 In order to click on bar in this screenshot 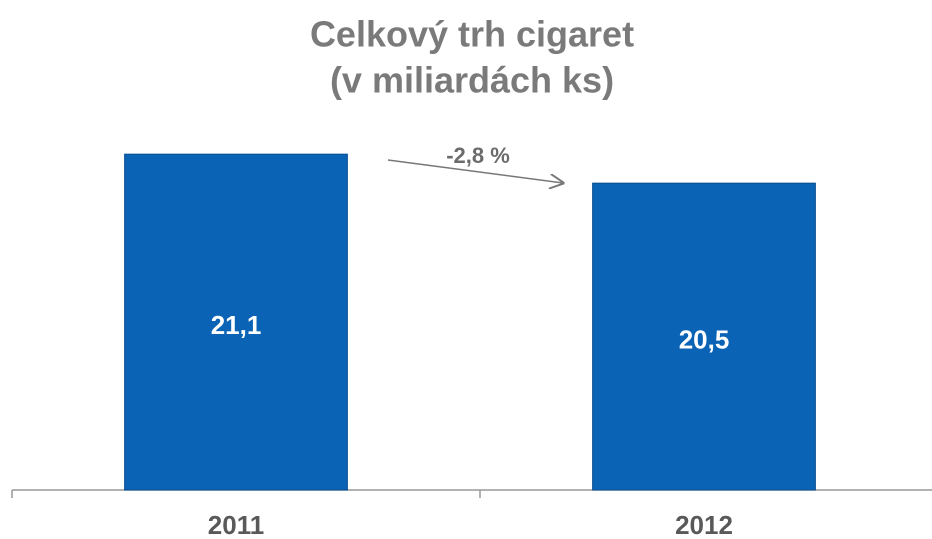, I will do `click(704, 336)`.